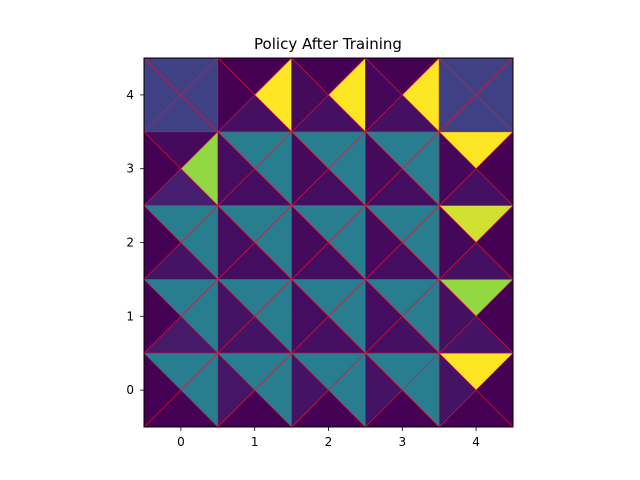 The width and height of the screenshot is (640, 480). What do you see at coordinates (476, 442) in the screenshot?
I see `x-tick-label-4: 4` at bounding box center [476, 442].